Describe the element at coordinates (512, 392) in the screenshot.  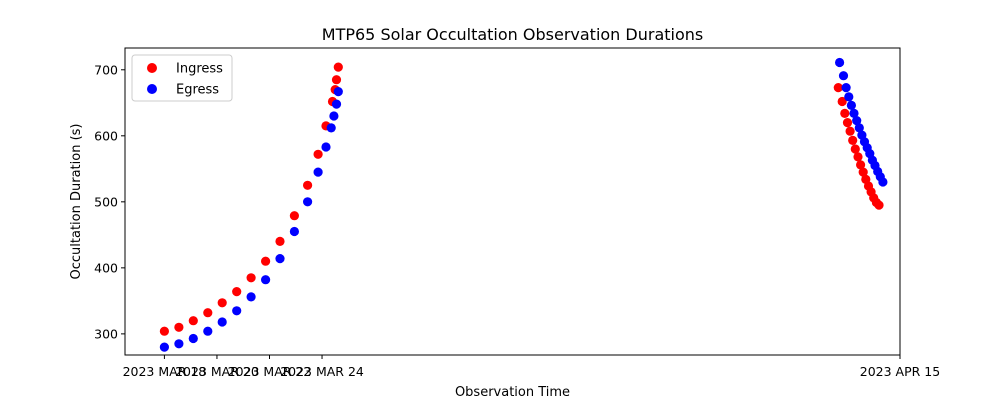
I see `x-axis-label: Observation Time` at that location.